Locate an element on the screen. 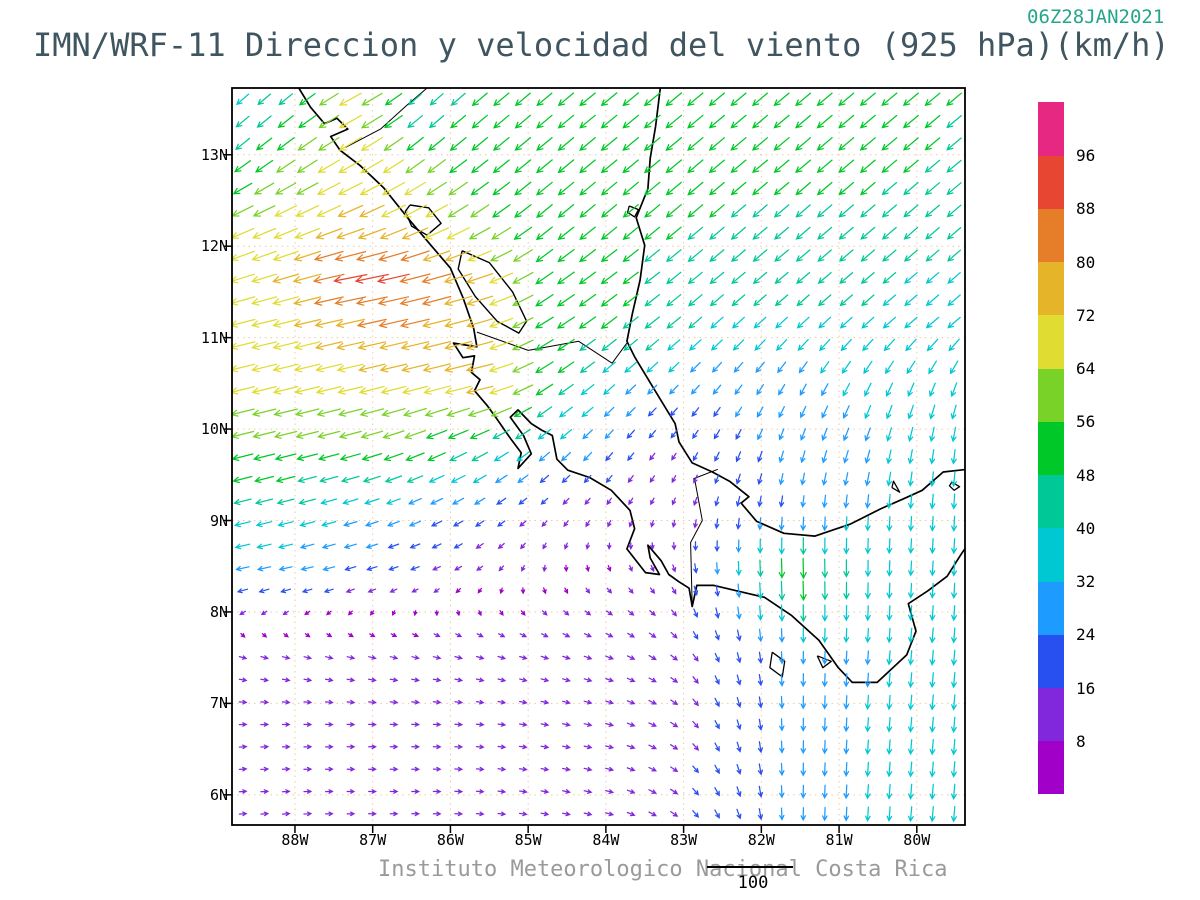 The width and height of the screenshot is (1200, 900). y-axis-tick-label: 12N is located at coordinates (214, 246).